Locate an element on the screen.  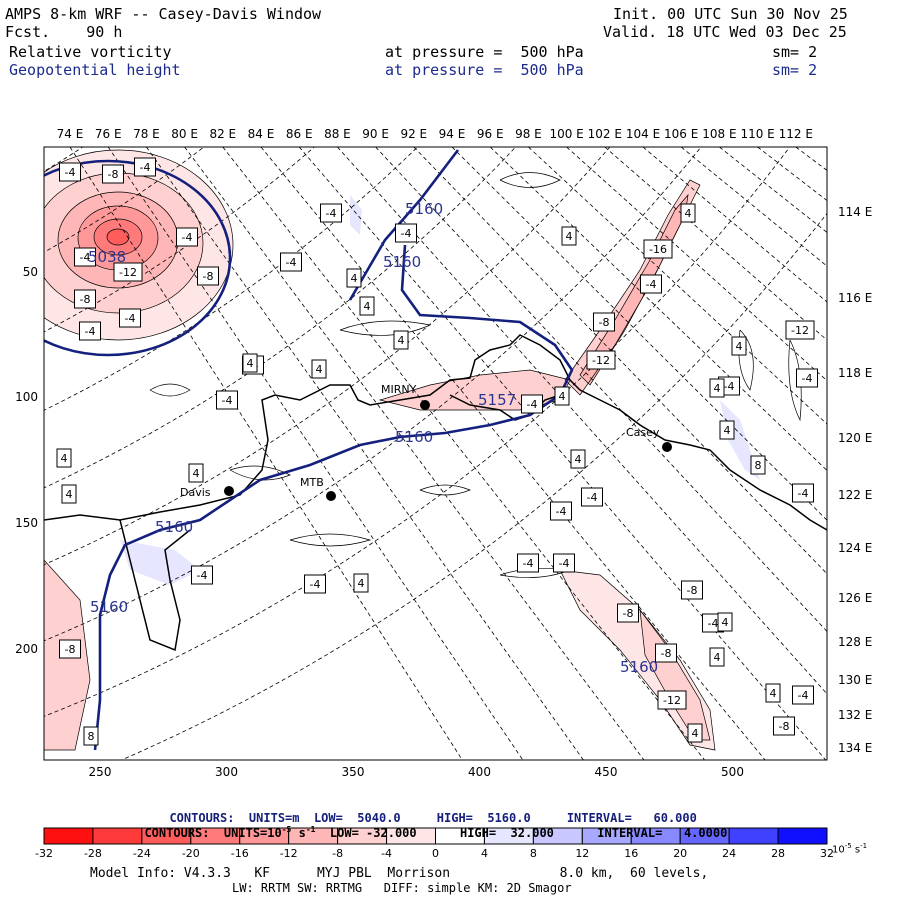
top-lon-label: 78 E is located at coordinates (146, 134).